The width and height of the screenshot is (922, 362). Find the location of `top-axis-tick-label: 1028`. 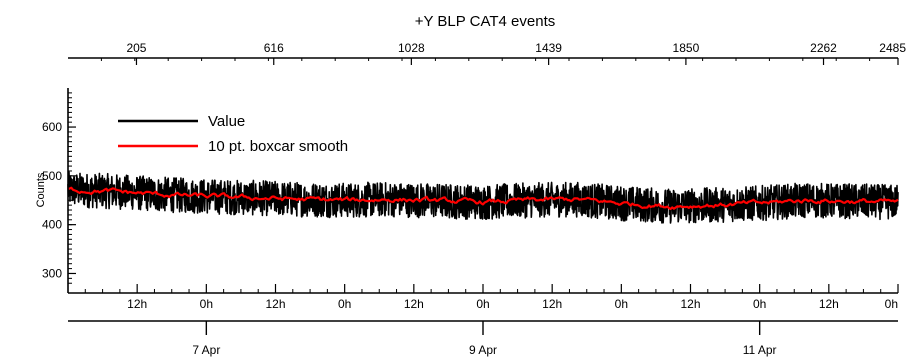

top-axis-tick-label: 1028 is located at coordinates (411, 48).